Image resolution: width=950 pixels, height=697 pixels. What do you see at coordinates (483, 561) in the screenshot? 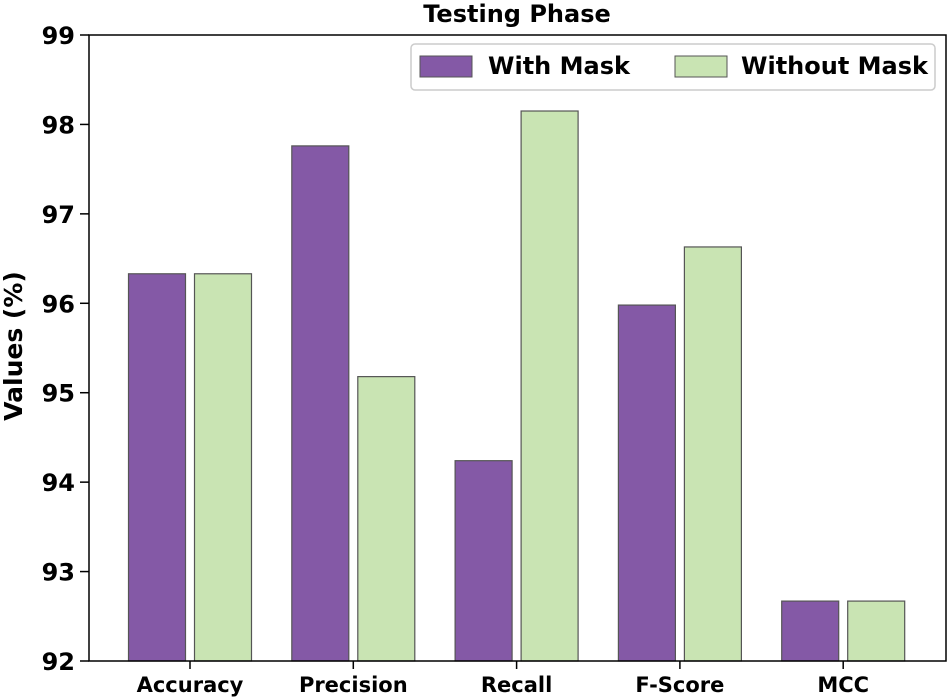
I see `bar-recall-with-mask` at bounding box center [483, 561].